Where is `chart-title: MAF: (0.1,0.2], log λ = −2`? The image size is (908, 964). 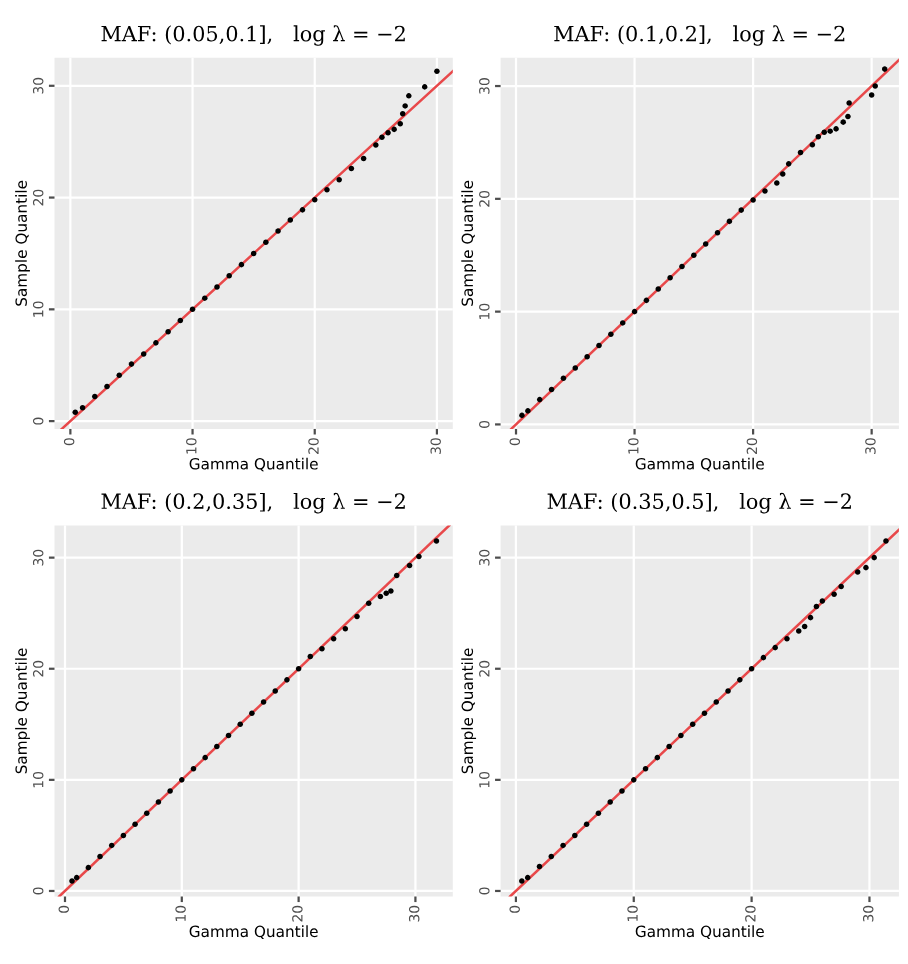 chart-title: MAF: (0.1,0.2], log λ = −2 is located at coordinates (699, 35).